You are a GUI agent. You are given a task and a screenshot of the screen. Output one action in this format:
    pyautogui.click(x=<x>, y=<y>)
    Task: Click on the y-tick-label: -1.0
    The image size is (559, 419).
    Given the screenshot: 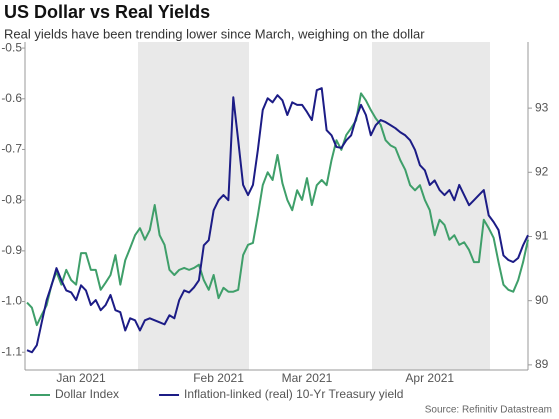 What is the action you would take?
    pyautogui.click(x=11, y=301)
    